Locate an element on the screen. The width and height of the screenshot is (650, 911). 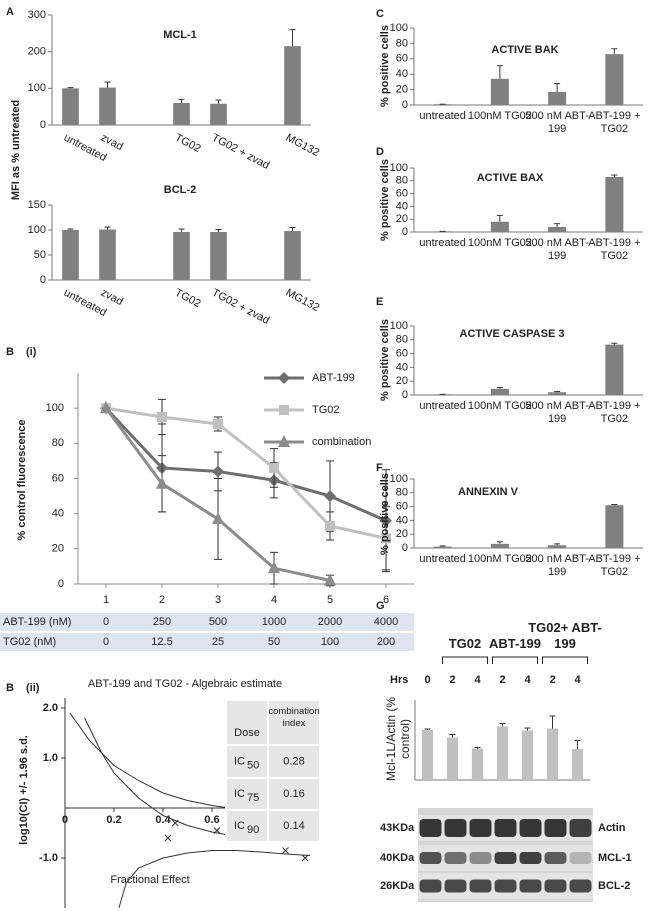
chart-title: ANNEXIN V is located at coordinates (488, 492).